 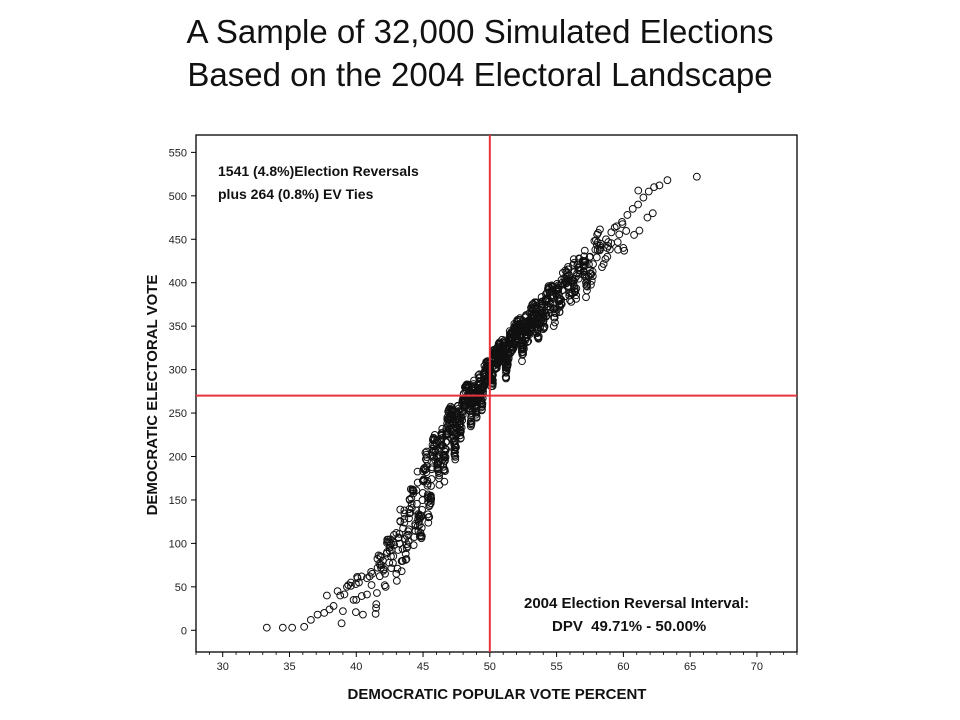 What do you see at coordinates (184, 631) in the screenshot?
I see `y-tick-label: 0` at bounding box center [184, 631].